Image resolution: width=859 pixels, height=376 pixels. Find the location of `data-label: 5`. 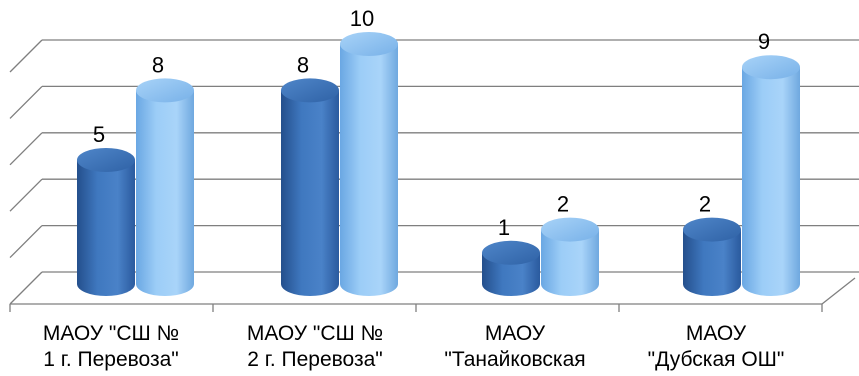

data-label: 5 is located at coordinates (99, 134).